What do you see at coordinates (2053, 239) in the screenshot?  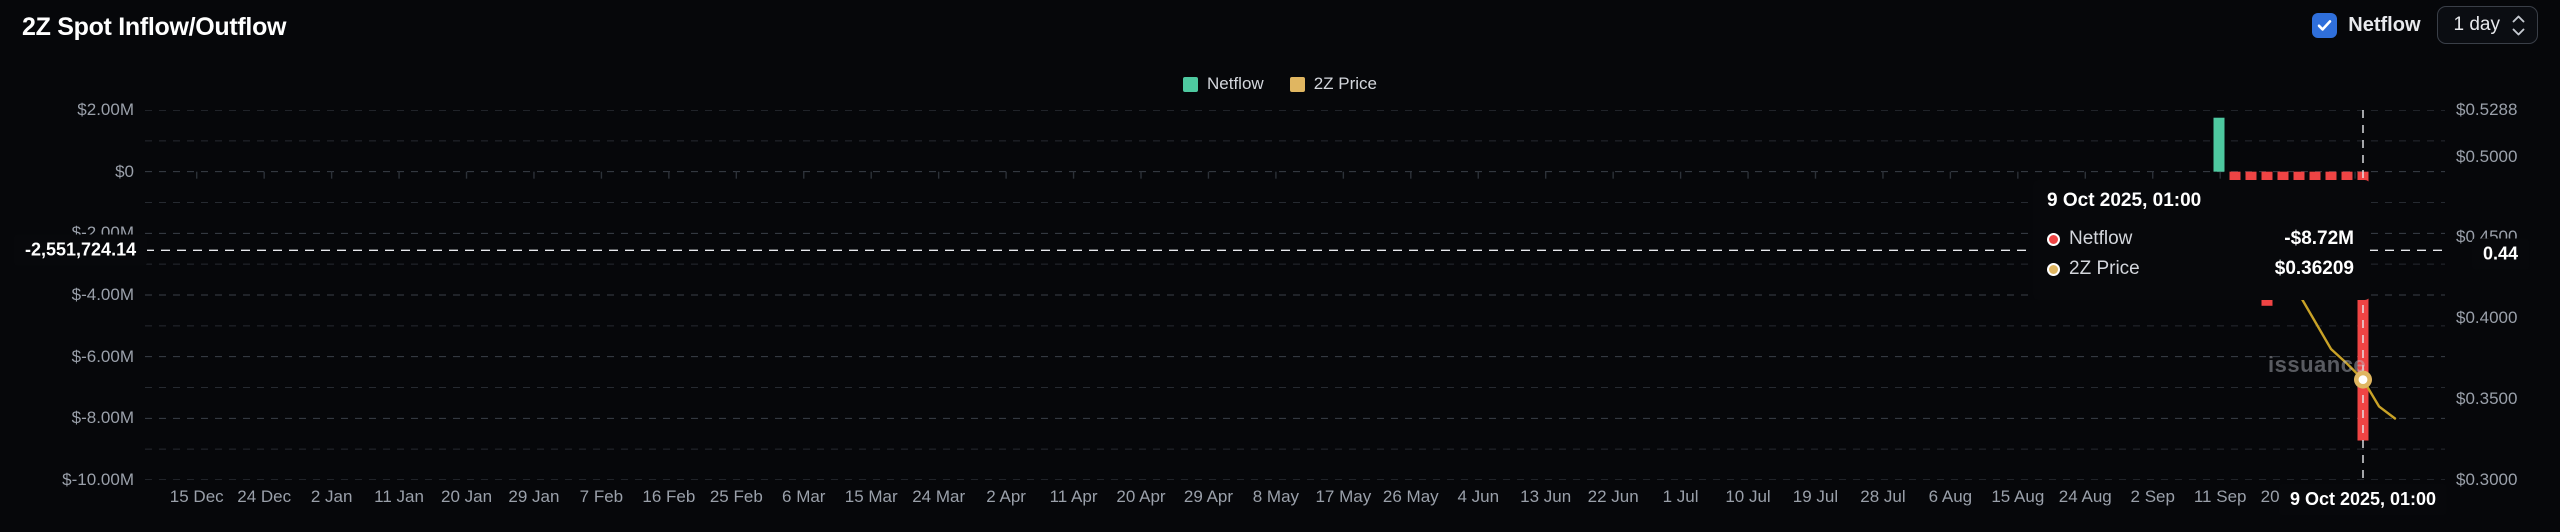 I see `tooltip-dot-netflow` at bounding box center [2053, 239].